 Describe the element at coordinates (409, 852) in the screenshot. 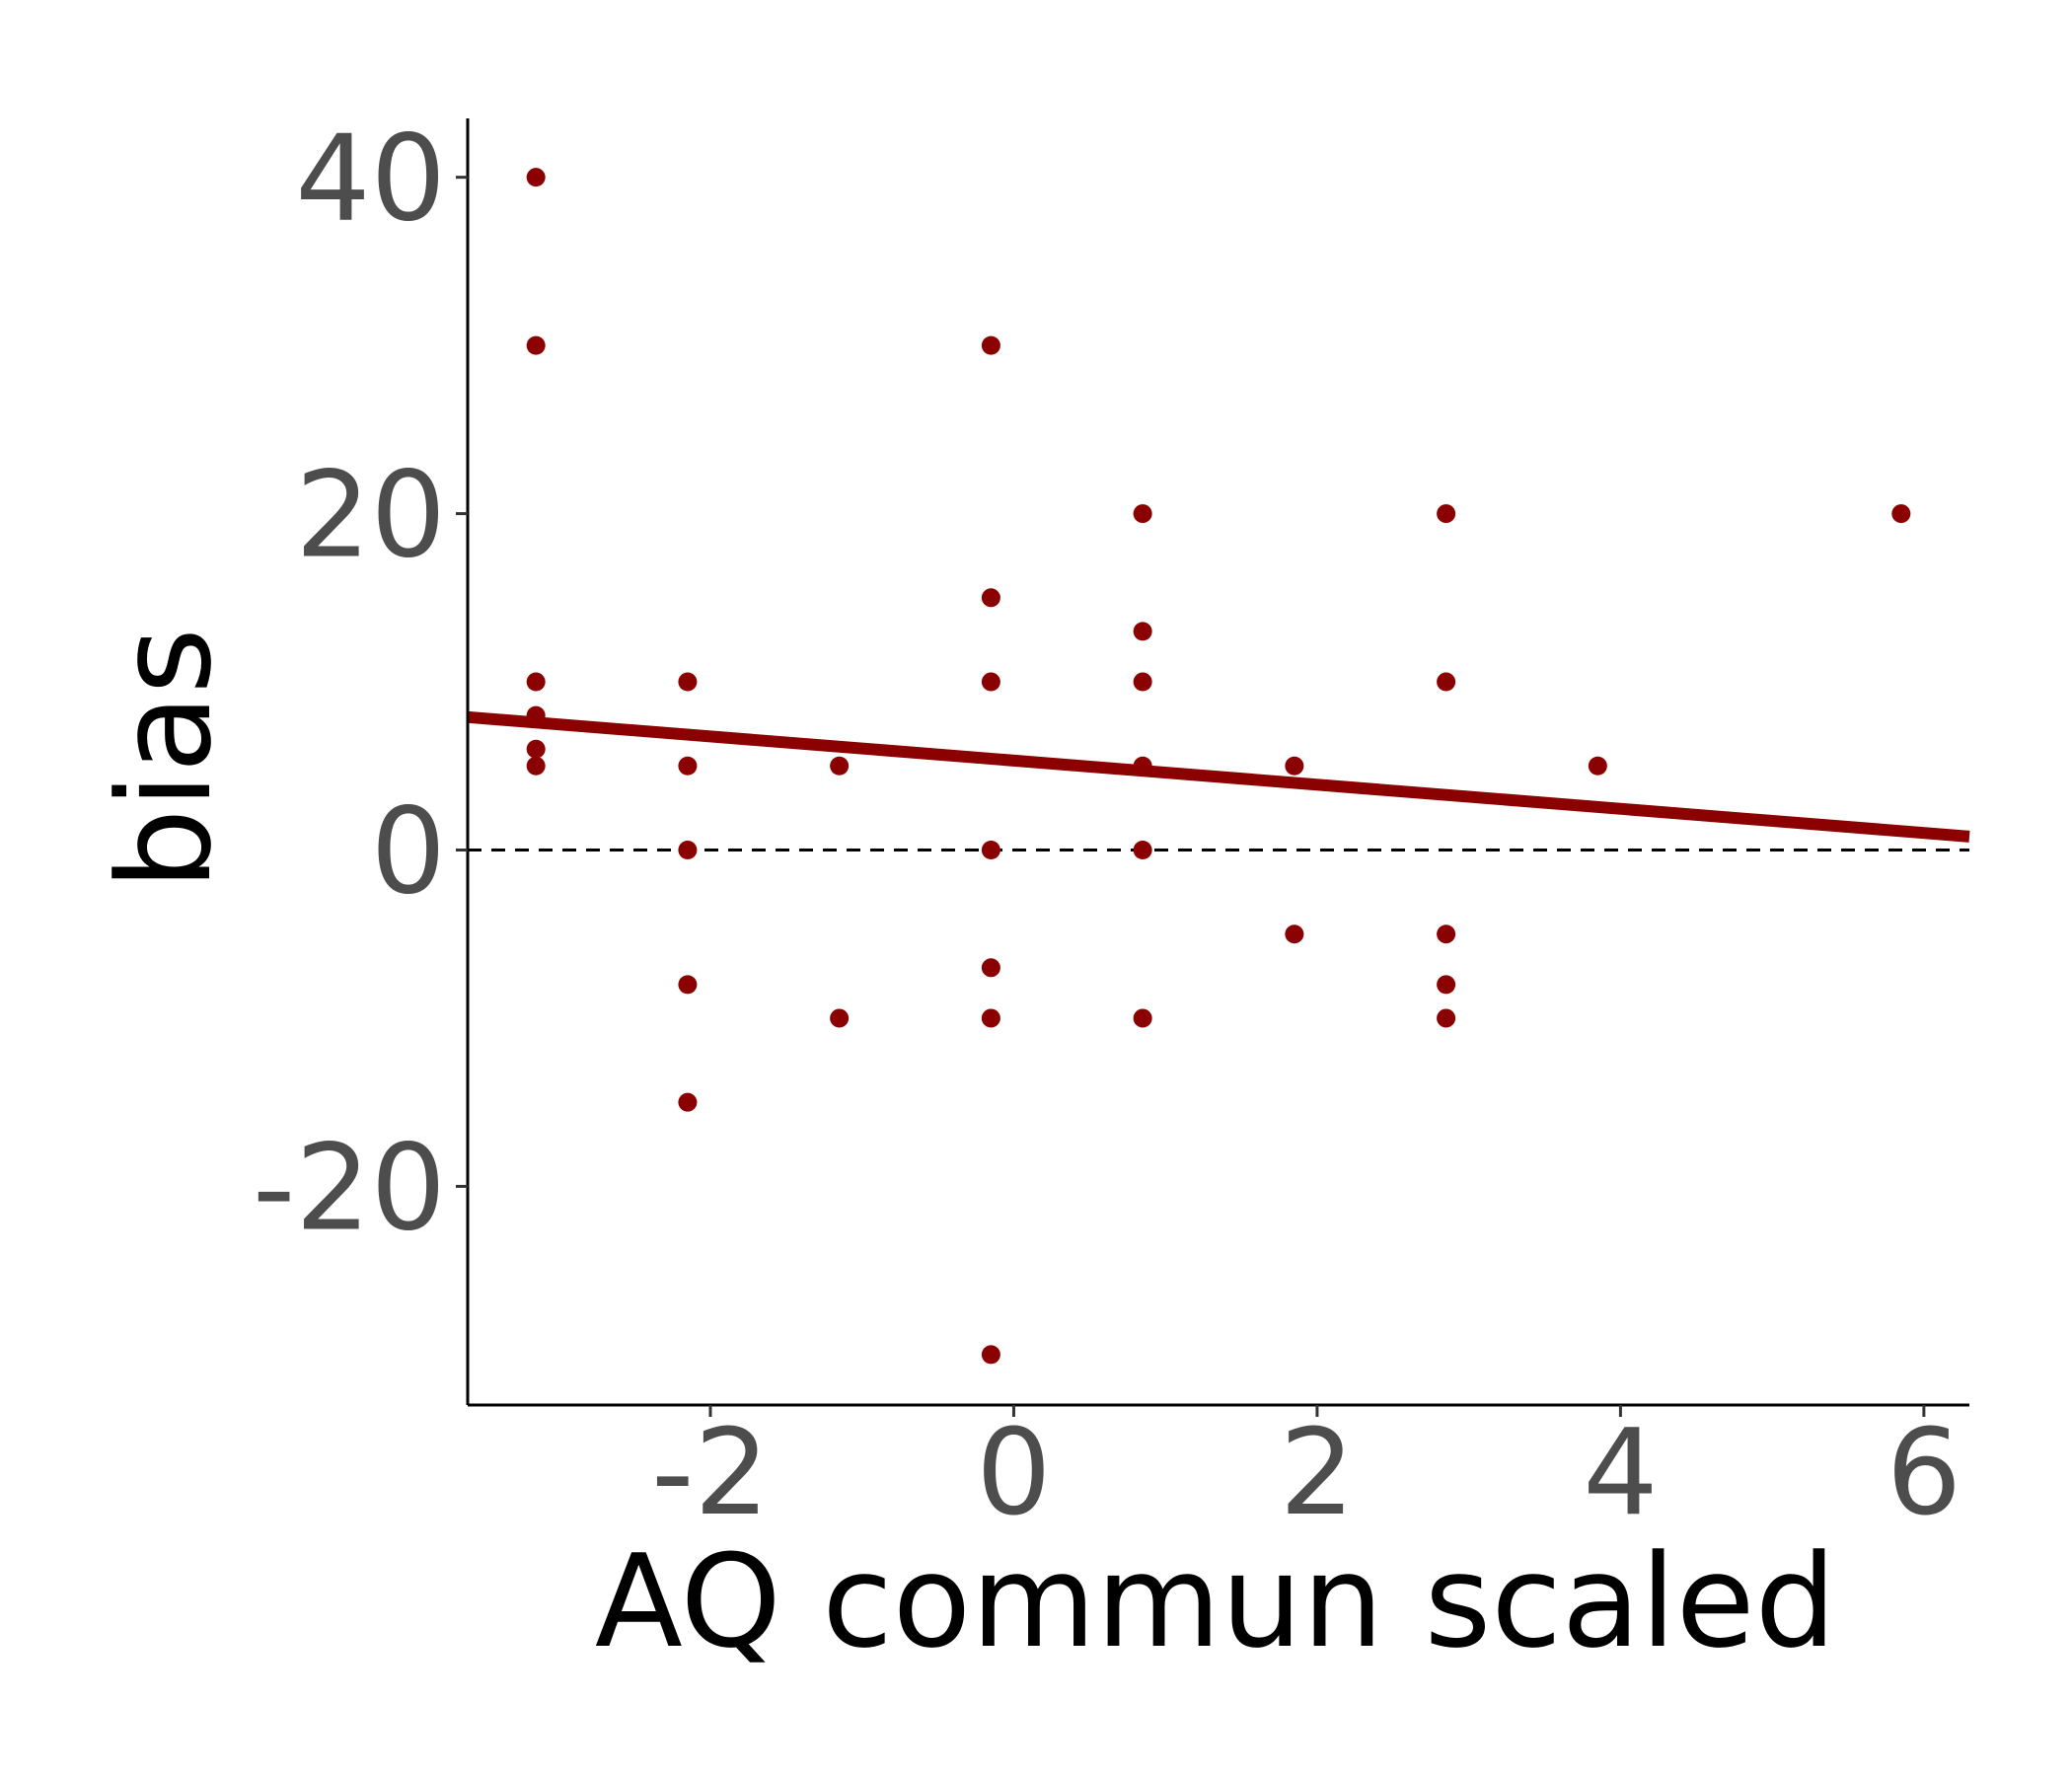

I see `y-tick-label: 0` at that location.